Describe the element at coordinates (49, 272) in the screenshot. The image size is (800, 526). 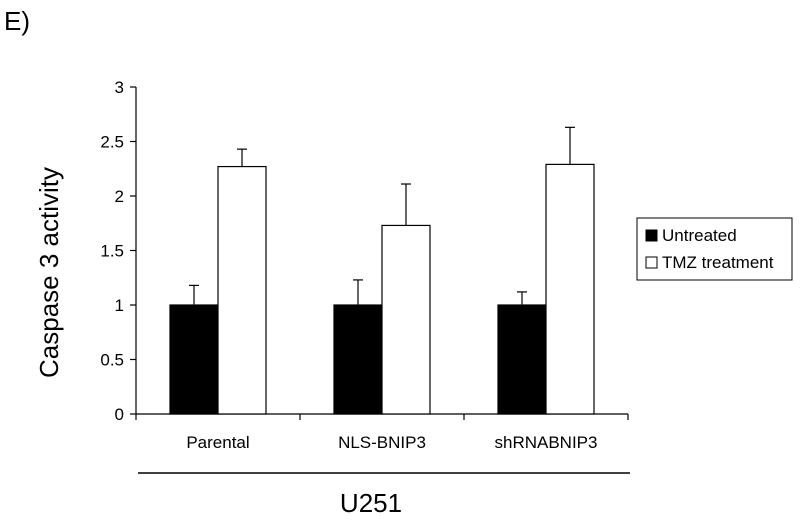
I see `y-axis-label: Caspase 3 activity` at that location.